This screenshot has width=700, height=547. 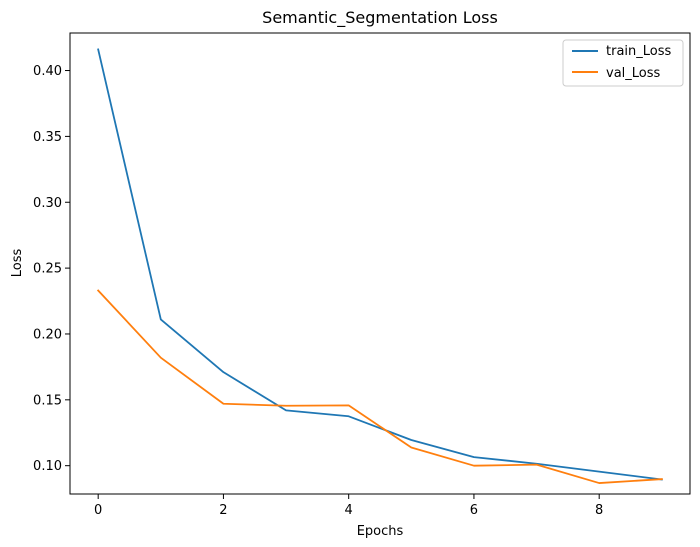 I want to click on y-tick-label: 0.10, so click(x=47, y=466).